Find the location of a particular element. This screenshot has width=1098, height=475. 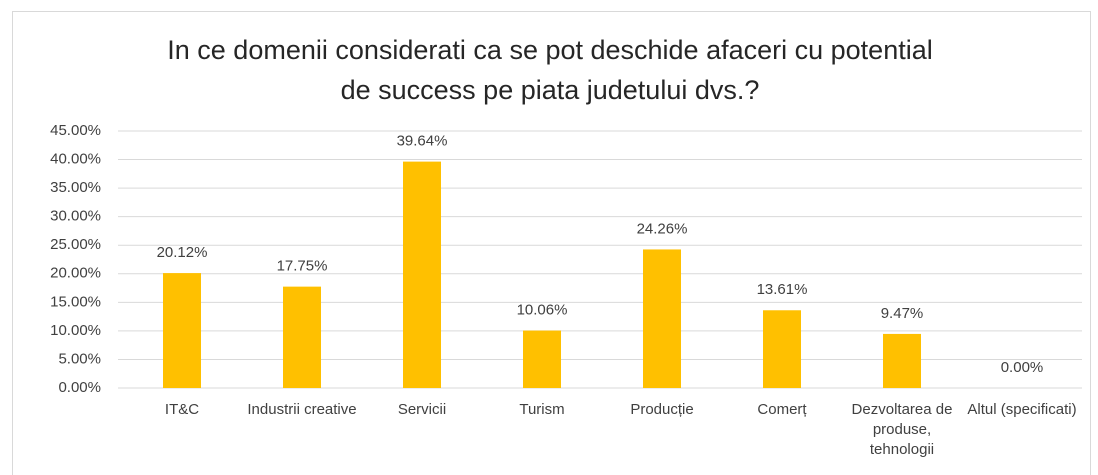

value-label: 17.75% is located at coordinates (302, 266).